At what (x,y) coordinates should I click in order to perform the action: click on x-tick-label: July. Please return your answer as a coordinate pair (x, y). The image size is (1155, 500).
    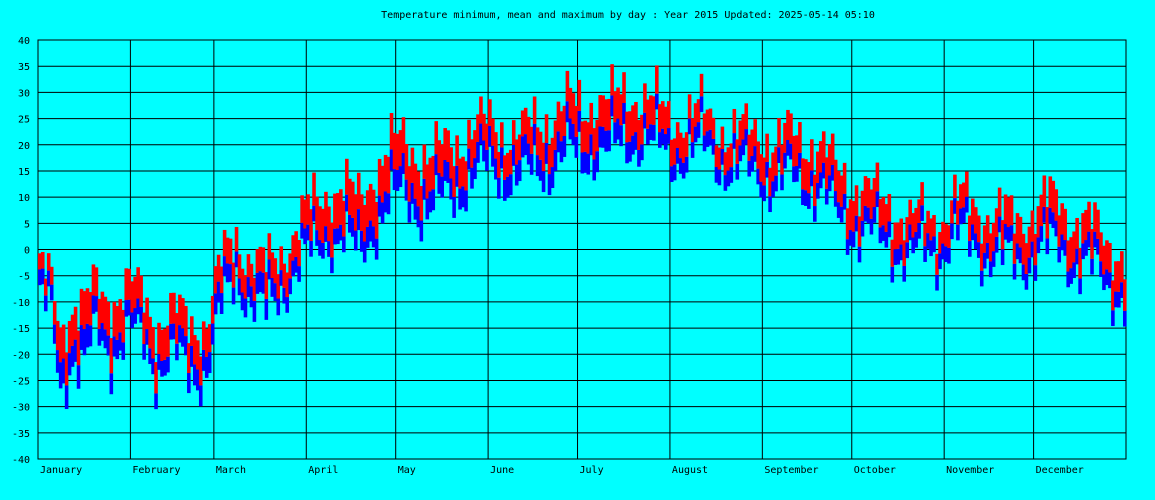
    Looking at the image, I should click on (592, 470).